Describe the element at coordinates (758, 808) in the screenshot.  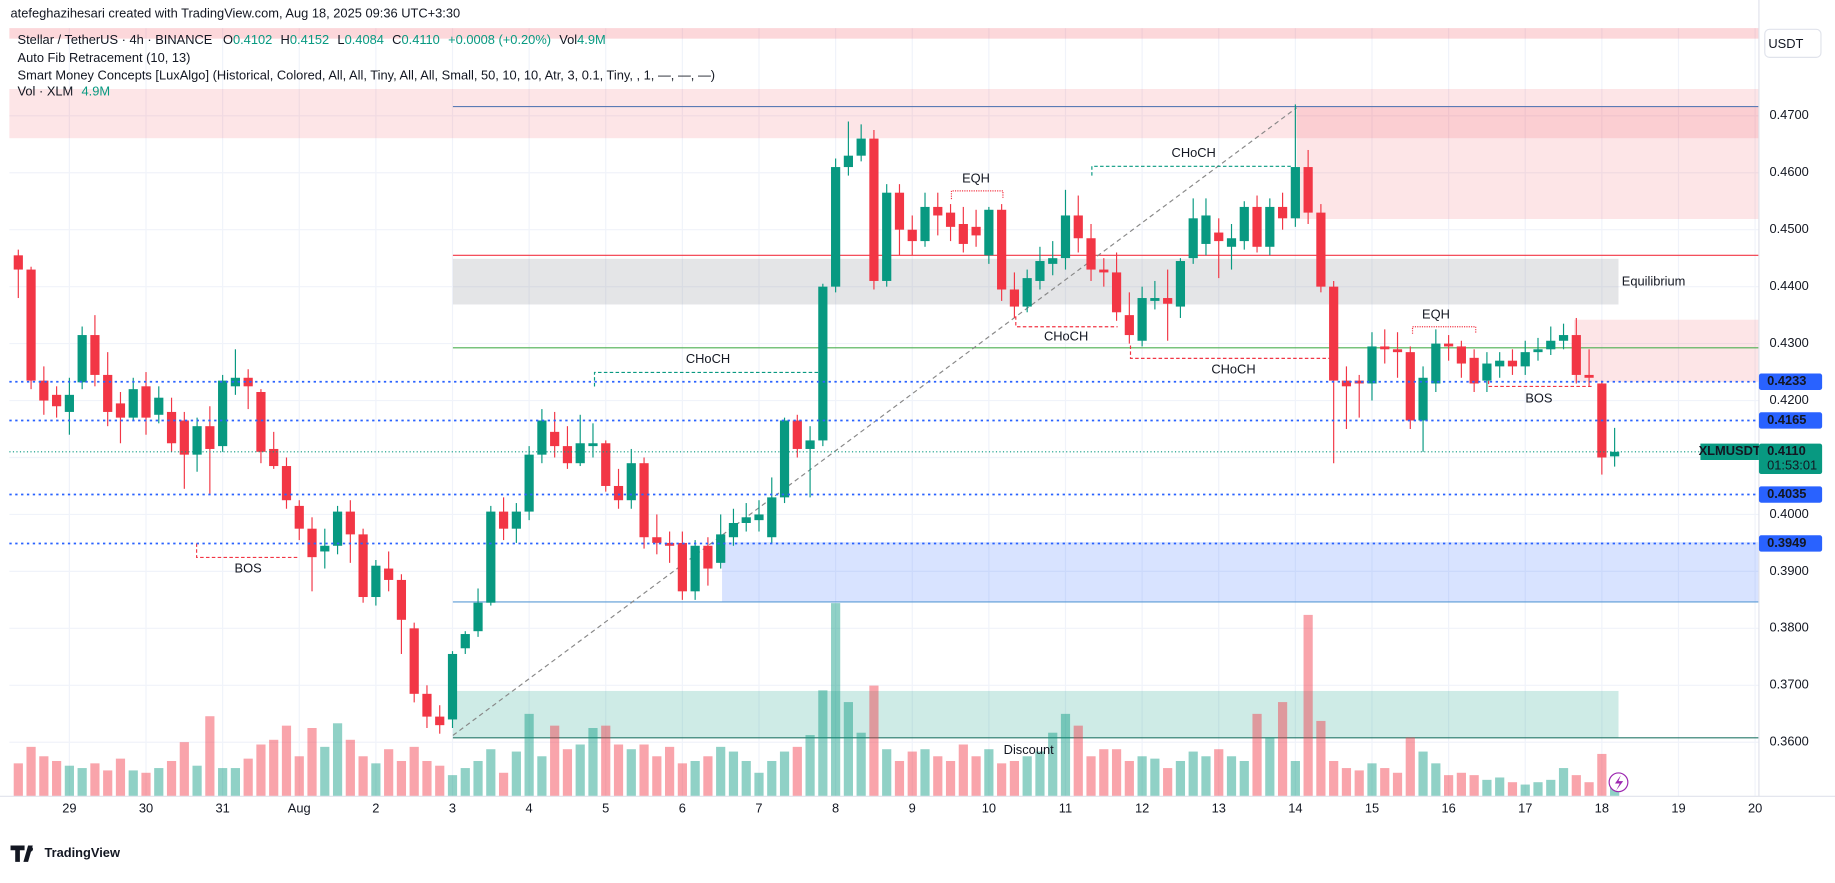
I see `x-tick-label: 7` at that location.